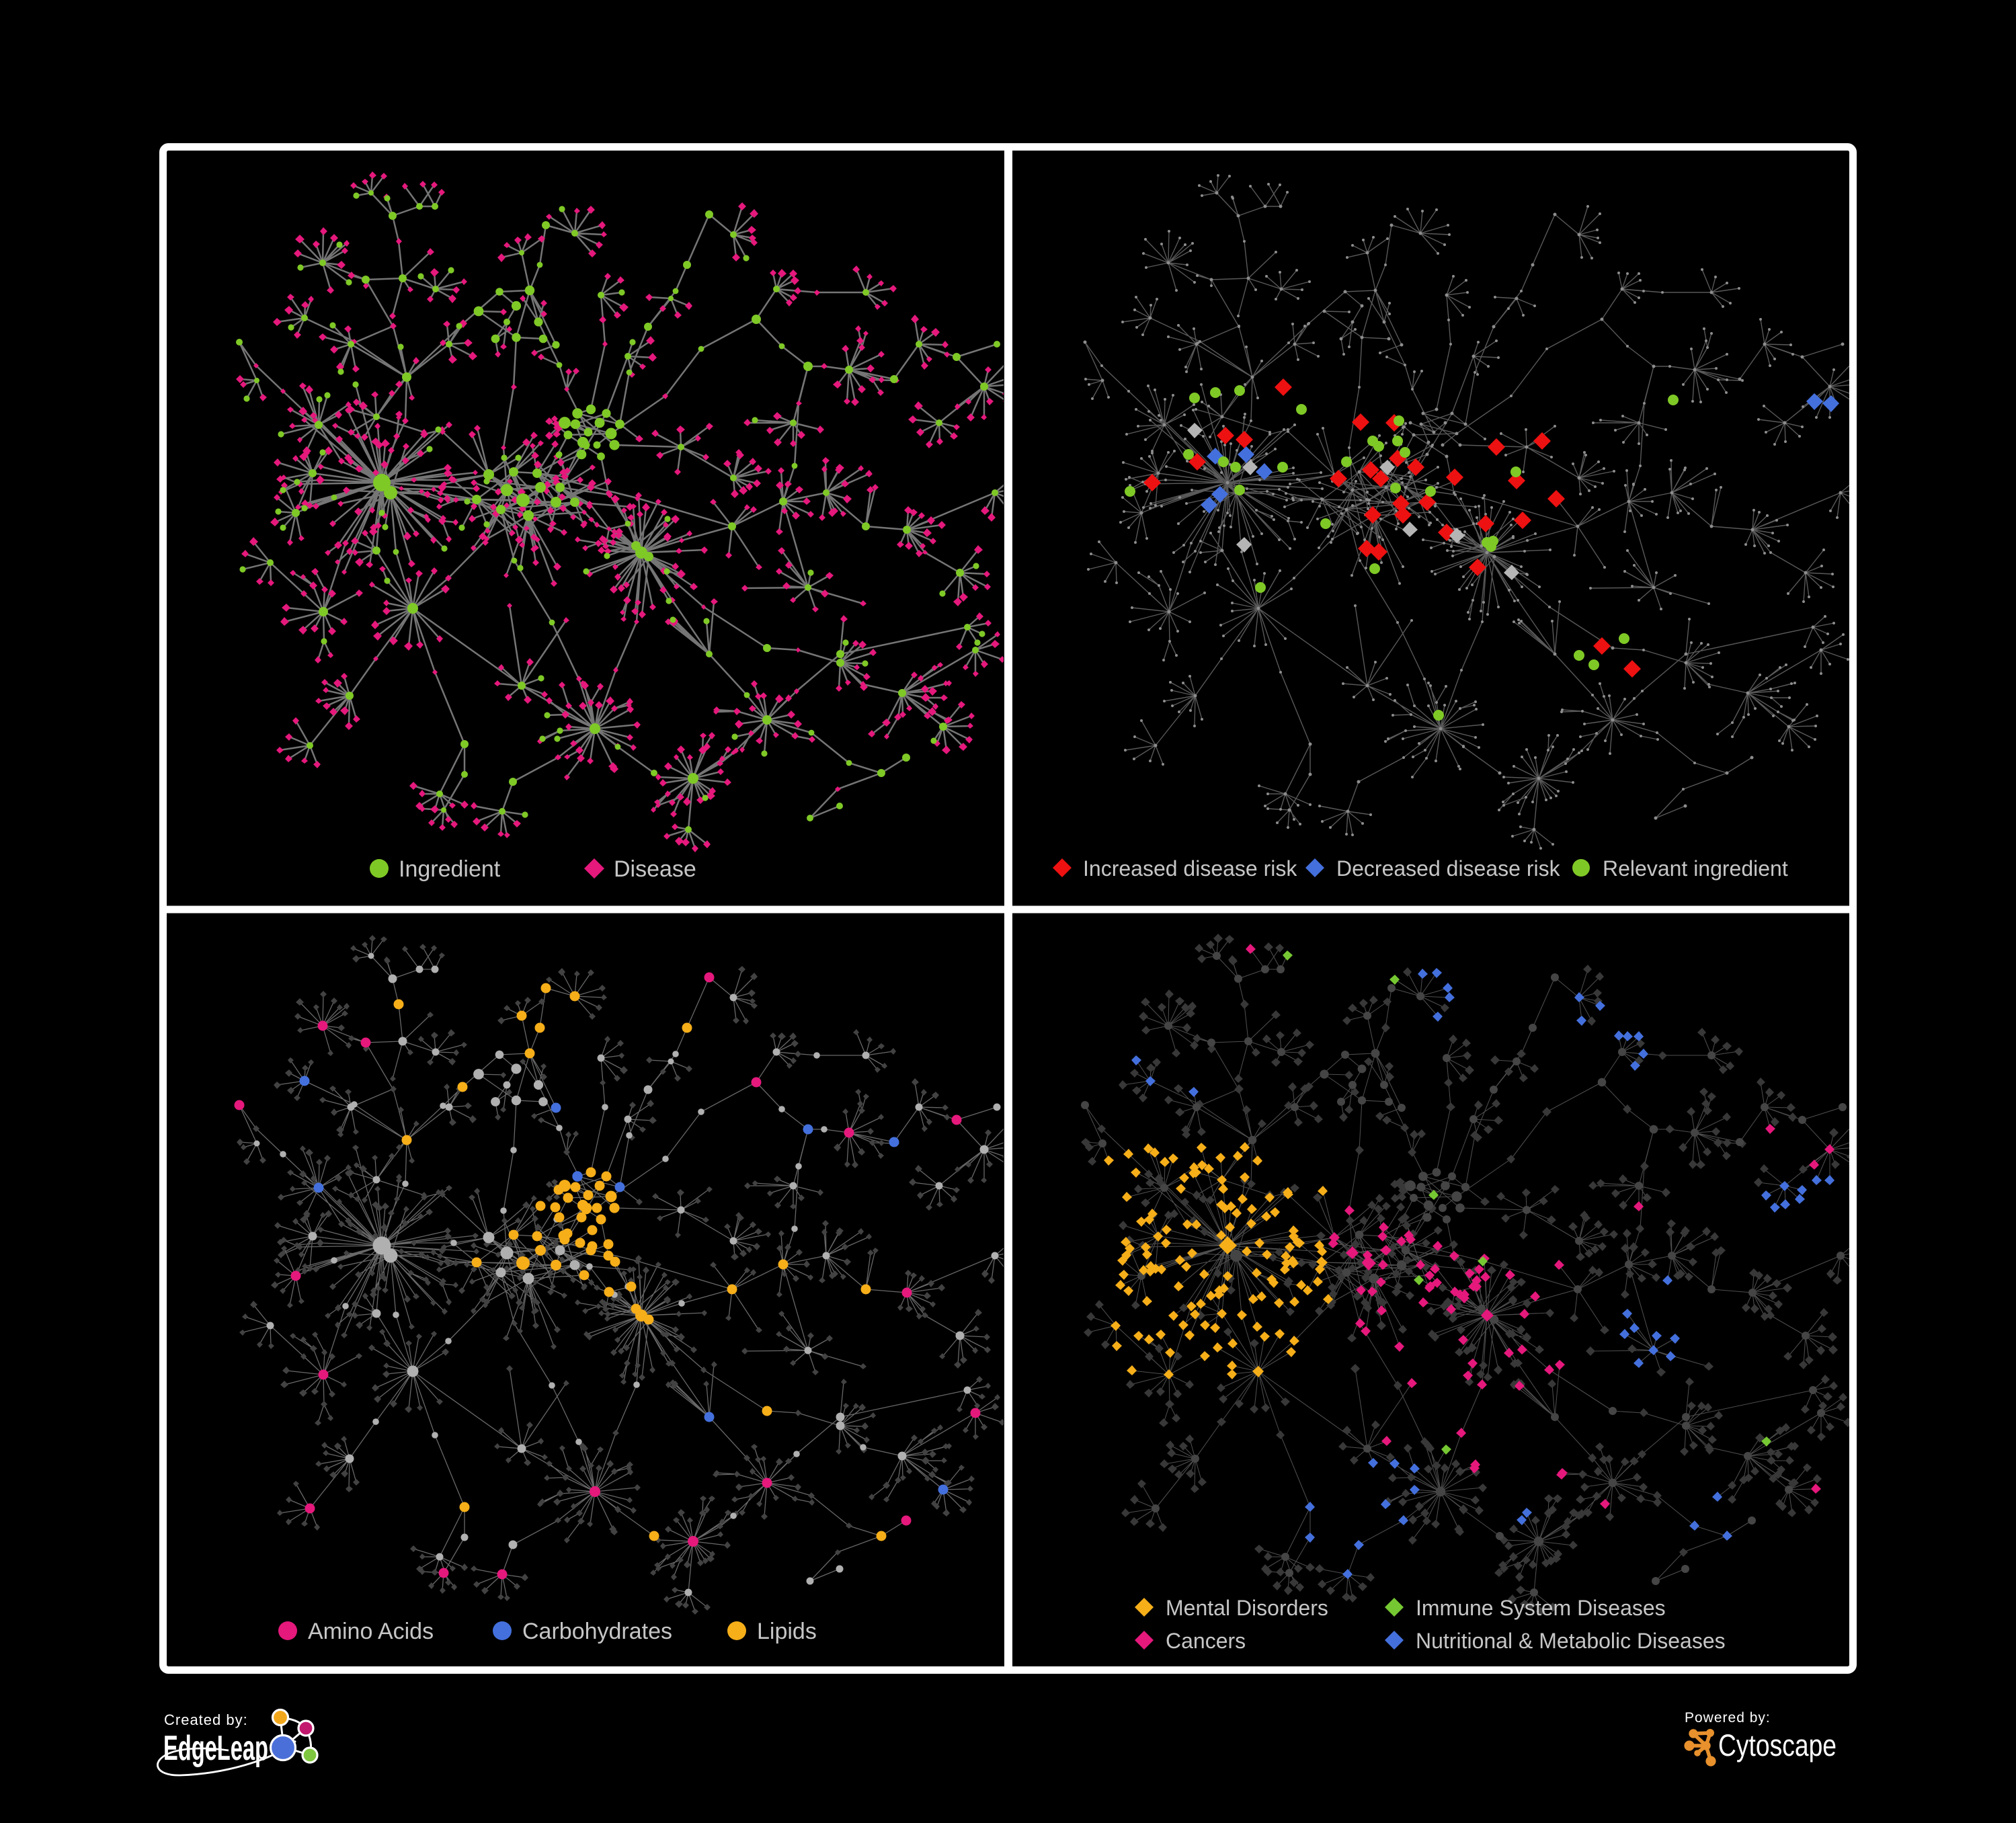 This screenshot has height=1823, width=2016. Describe the element at coordinates (1777, 1745) in the screenshot. I see `svg-text: Cytoscape` at that location.